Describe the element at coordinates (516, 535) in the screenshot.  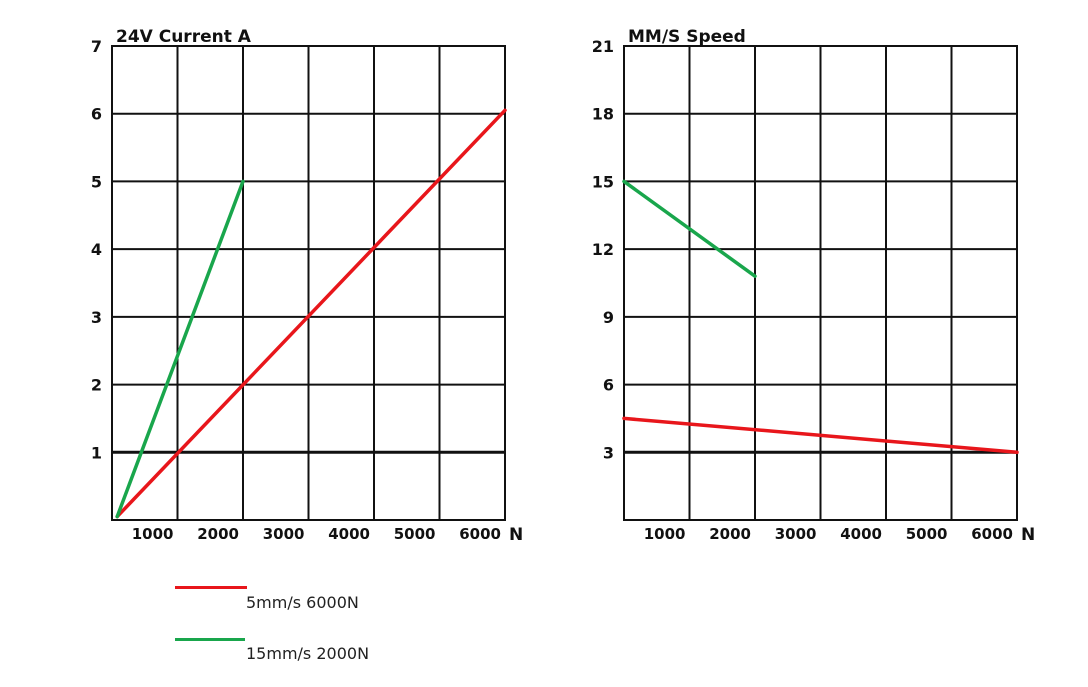
I see `current-x-axis-label: N` at that location.